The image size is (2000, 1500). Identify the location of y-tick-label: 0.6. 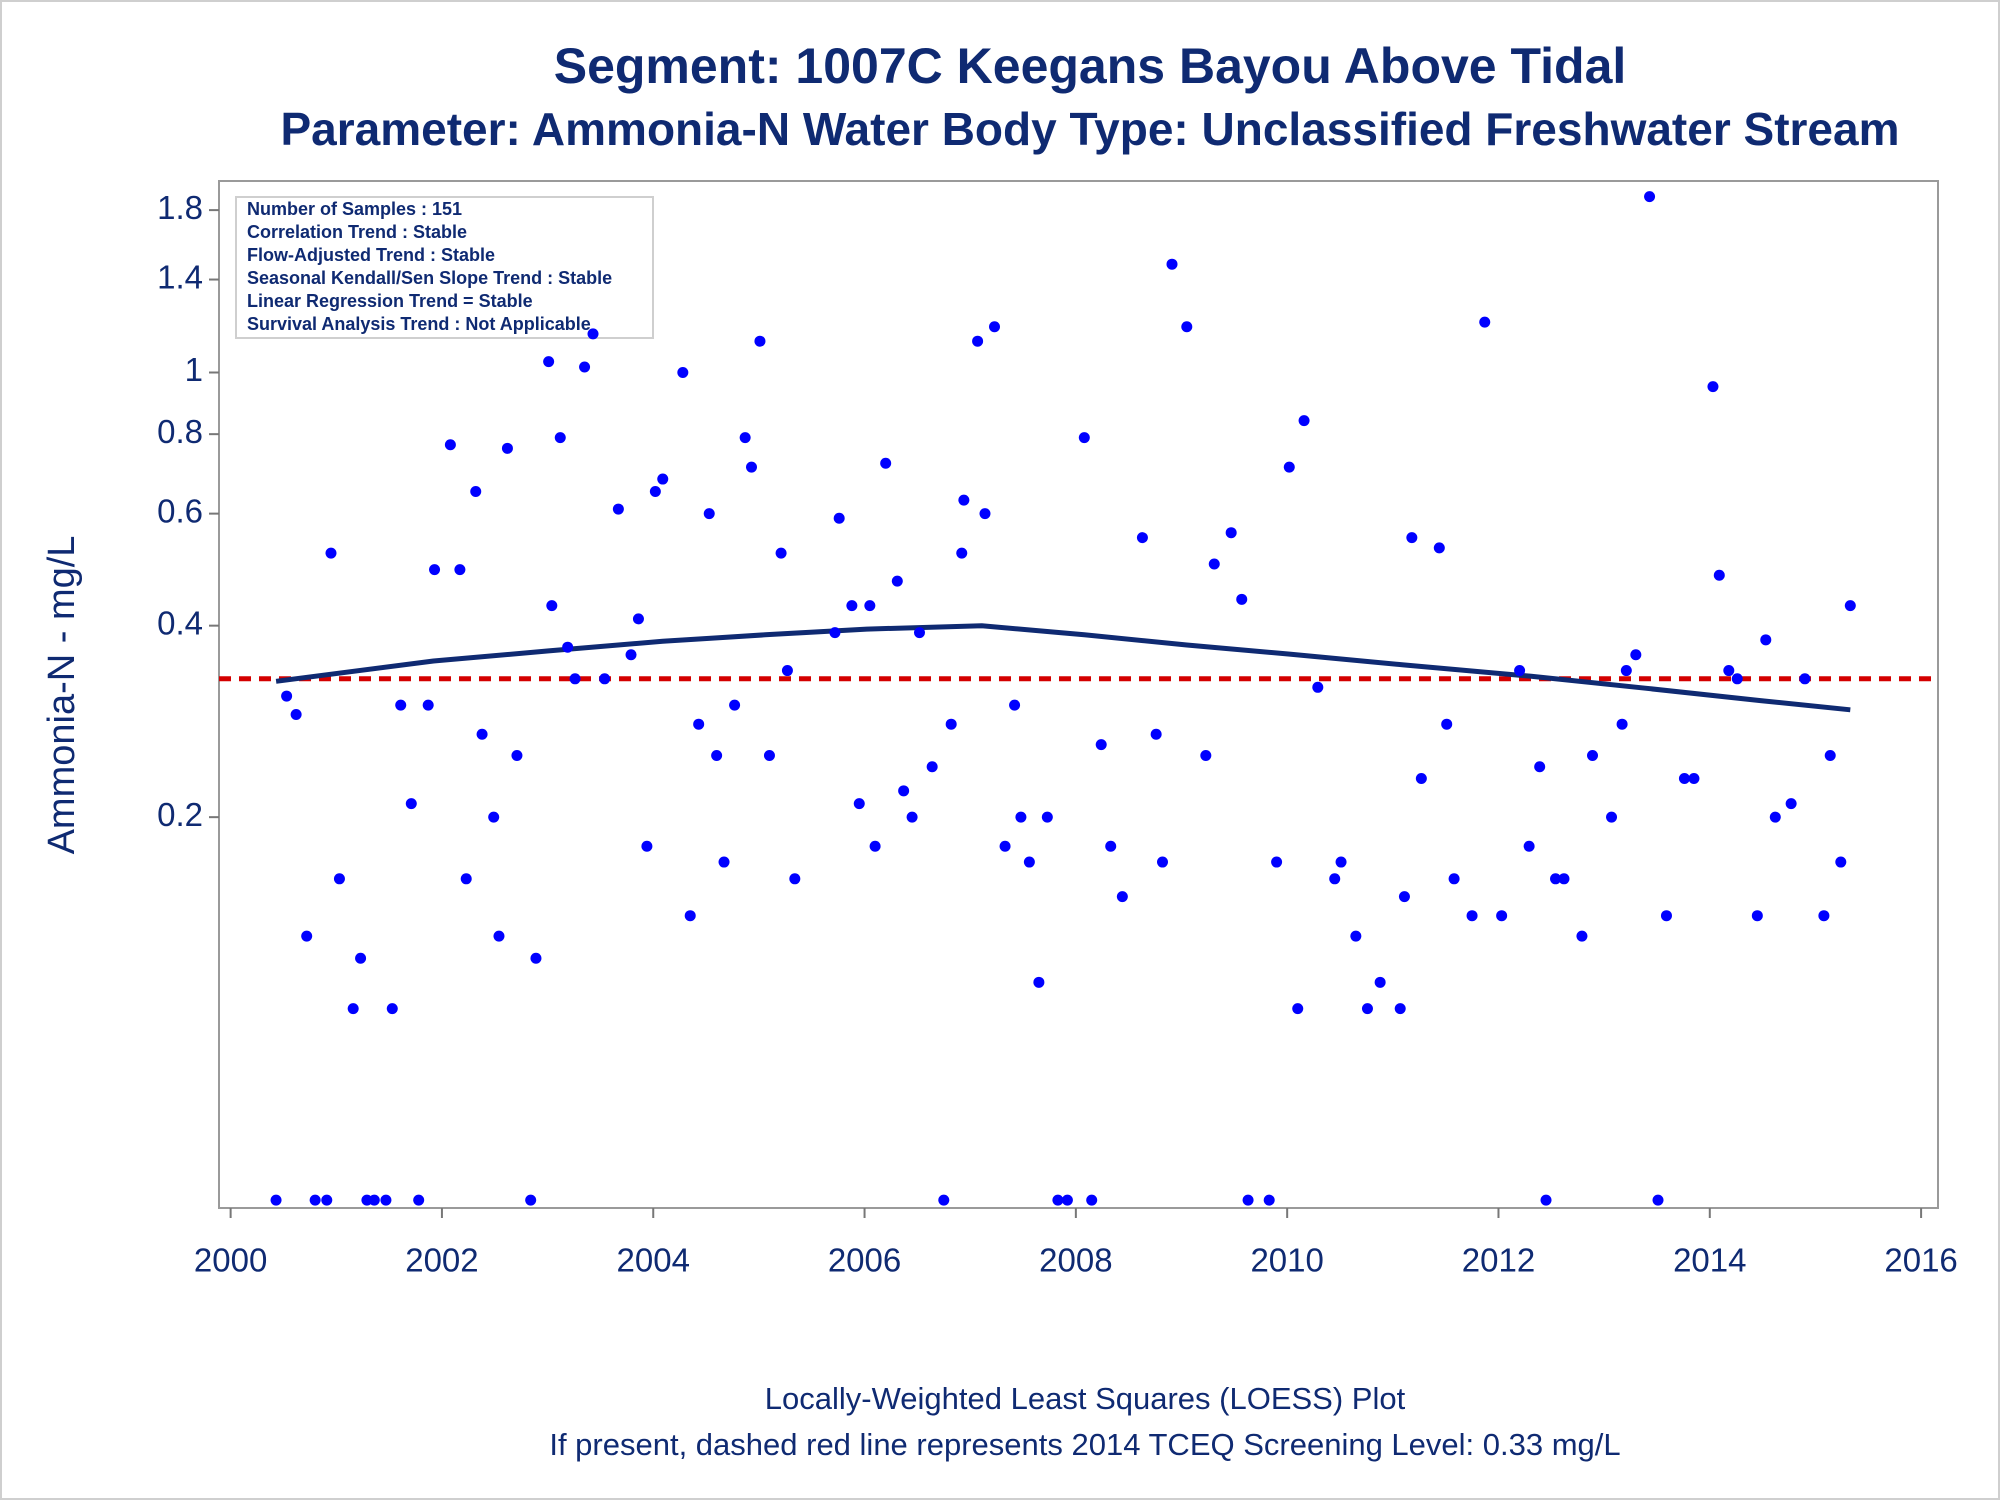
(180, 510).